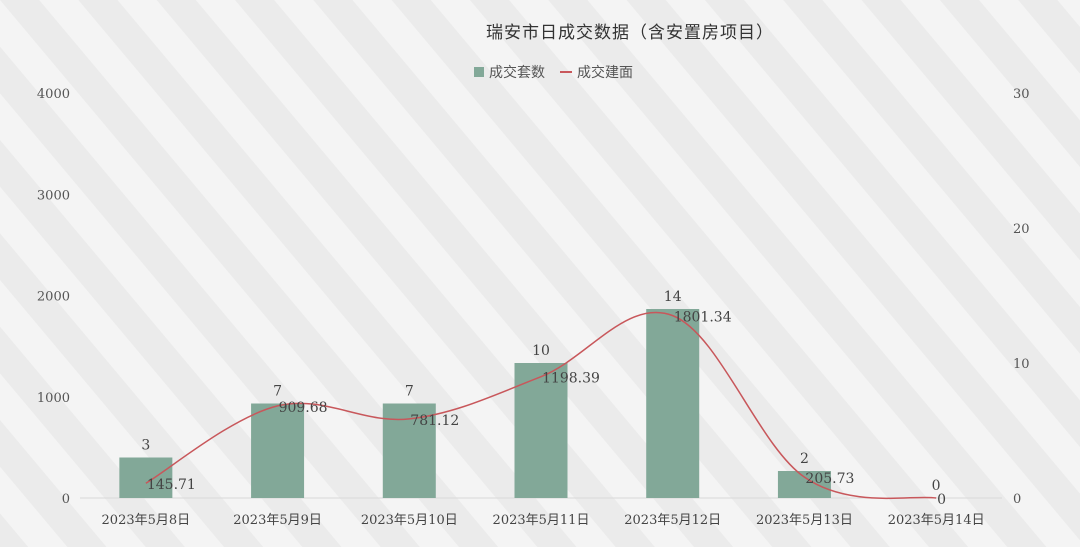  What do you see at coordinates (517, 72) in the screenshot?
I see `legend-bar-label: 成交套数` at bounding box center [517, 72].